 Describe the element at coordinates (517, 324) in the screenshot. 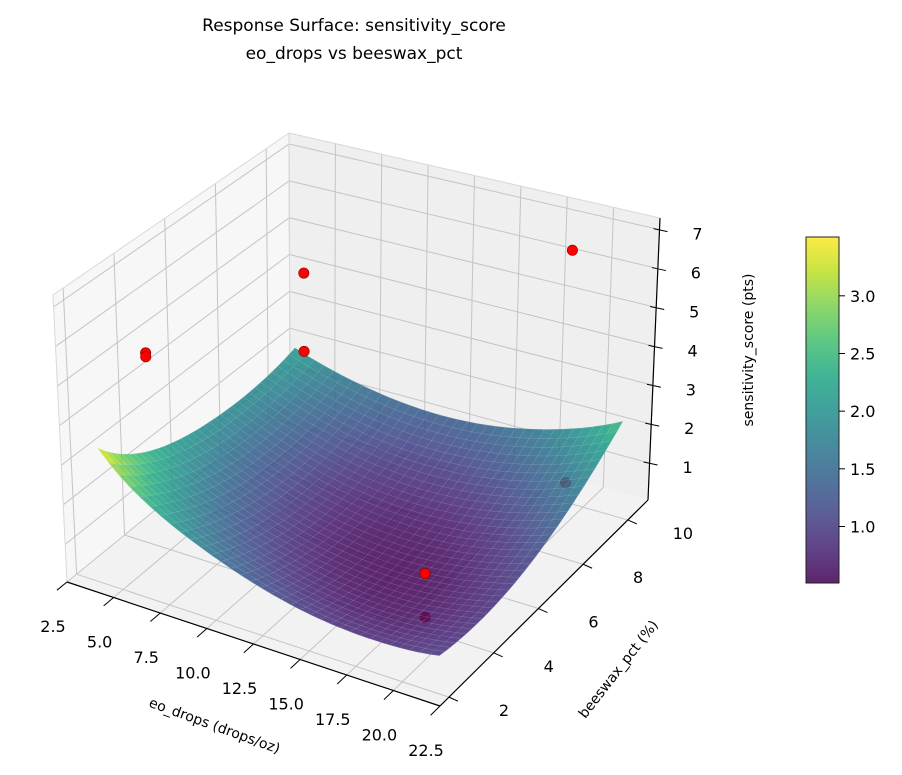

I see `back-gridline-x` at that location.